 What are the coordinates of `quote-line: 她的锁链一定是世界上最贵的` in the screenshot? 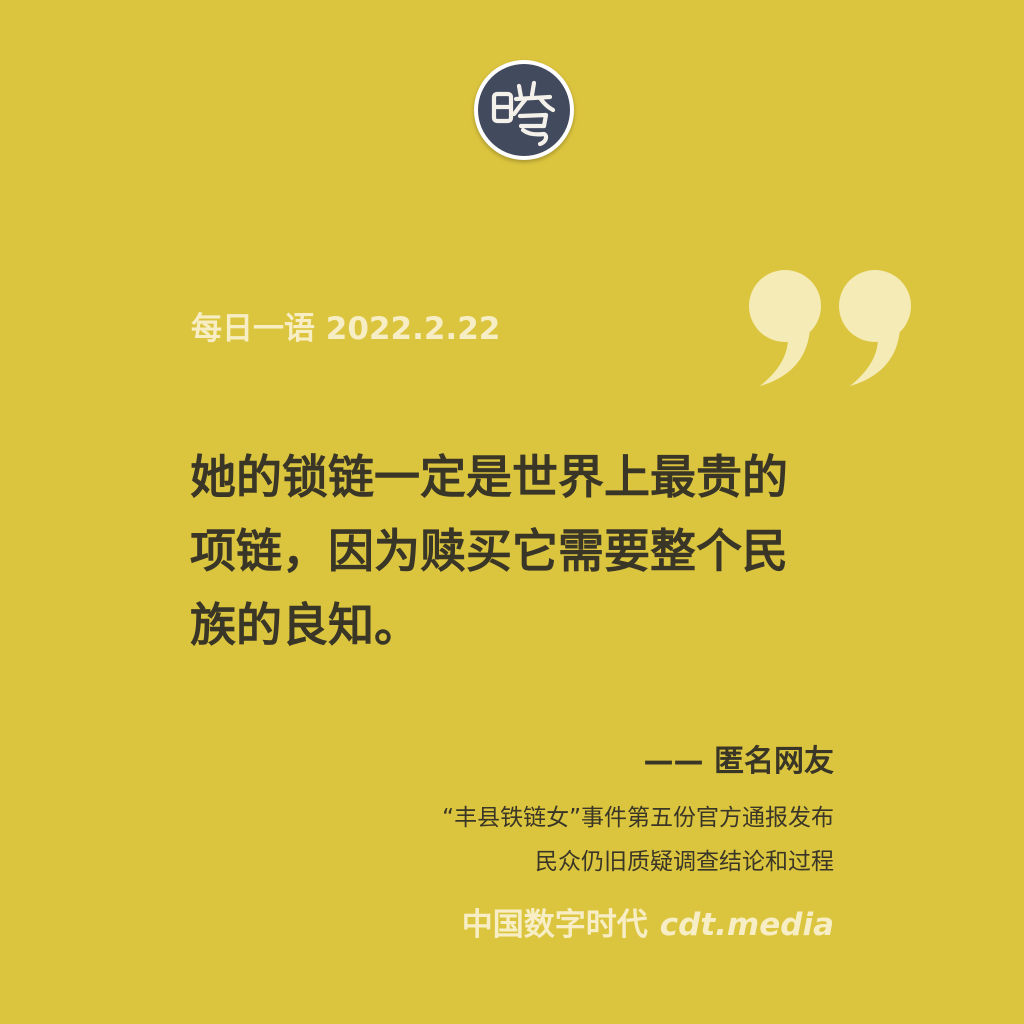 It's located at (489, 477).